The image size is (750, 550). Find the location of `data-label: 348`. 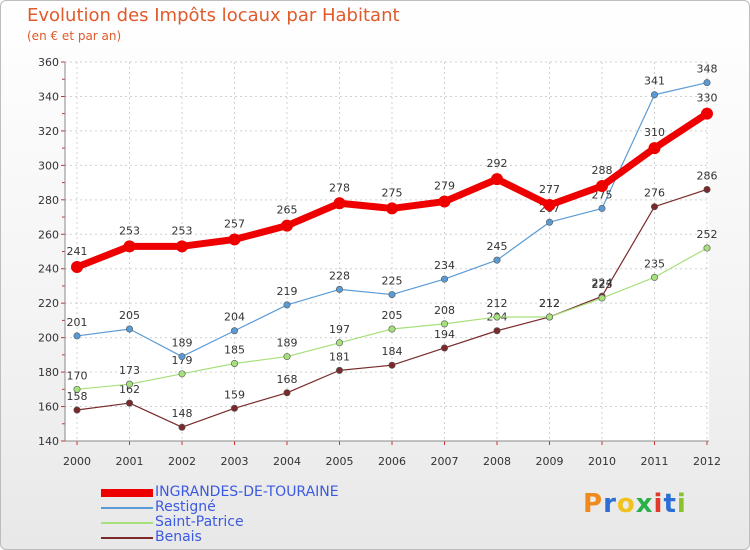

data-label: 348 is located at coordinates (707, 69).